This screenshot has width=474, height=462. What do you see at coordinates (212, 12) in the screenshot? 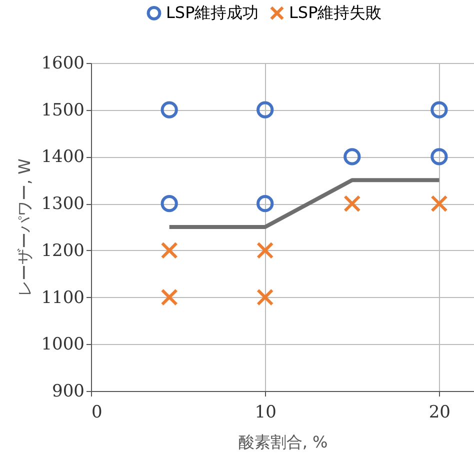
I see `legend-label: LSP維持成功` at bounding box center [212, 12].